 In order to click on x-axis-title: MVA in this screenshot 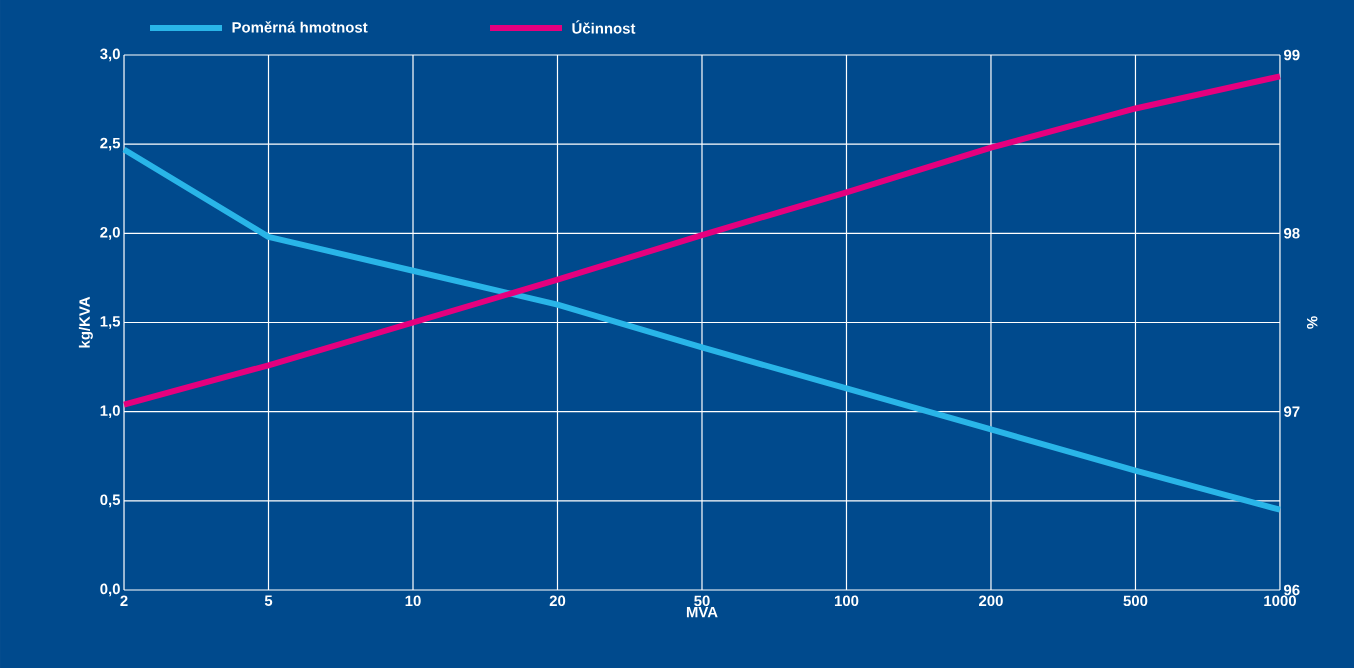, I will do `click(702, 612)`.